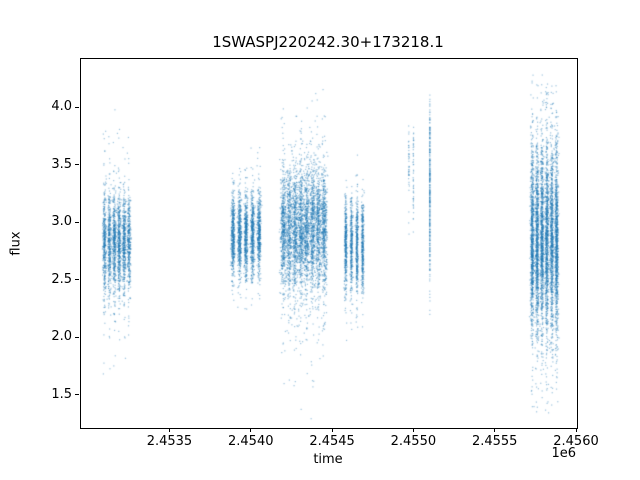 The height and width of the screenshot is (480, 640). What do you see at coordinates (61, 337) in the screenshot?
I see `y-tick-label: 2.0` at bounding box center [61, 337].